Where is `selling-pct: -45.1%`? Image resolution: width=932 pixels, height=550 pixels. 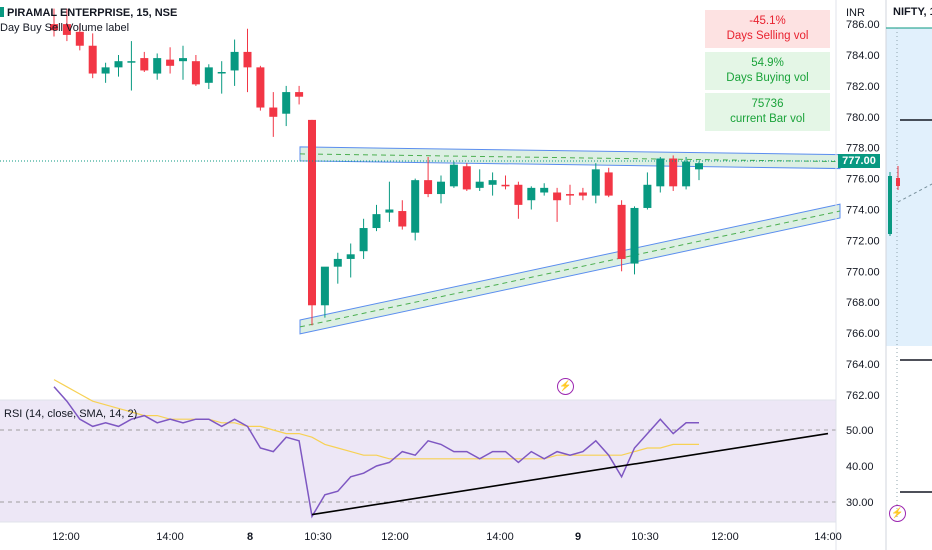 selling-pct: -45.1% is located at coordinates (767, 21).